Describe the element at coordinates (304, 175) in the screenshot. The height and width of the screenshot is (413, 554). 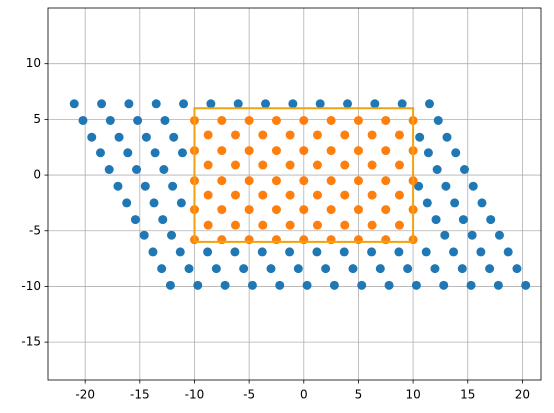
I see `outline` at that location.